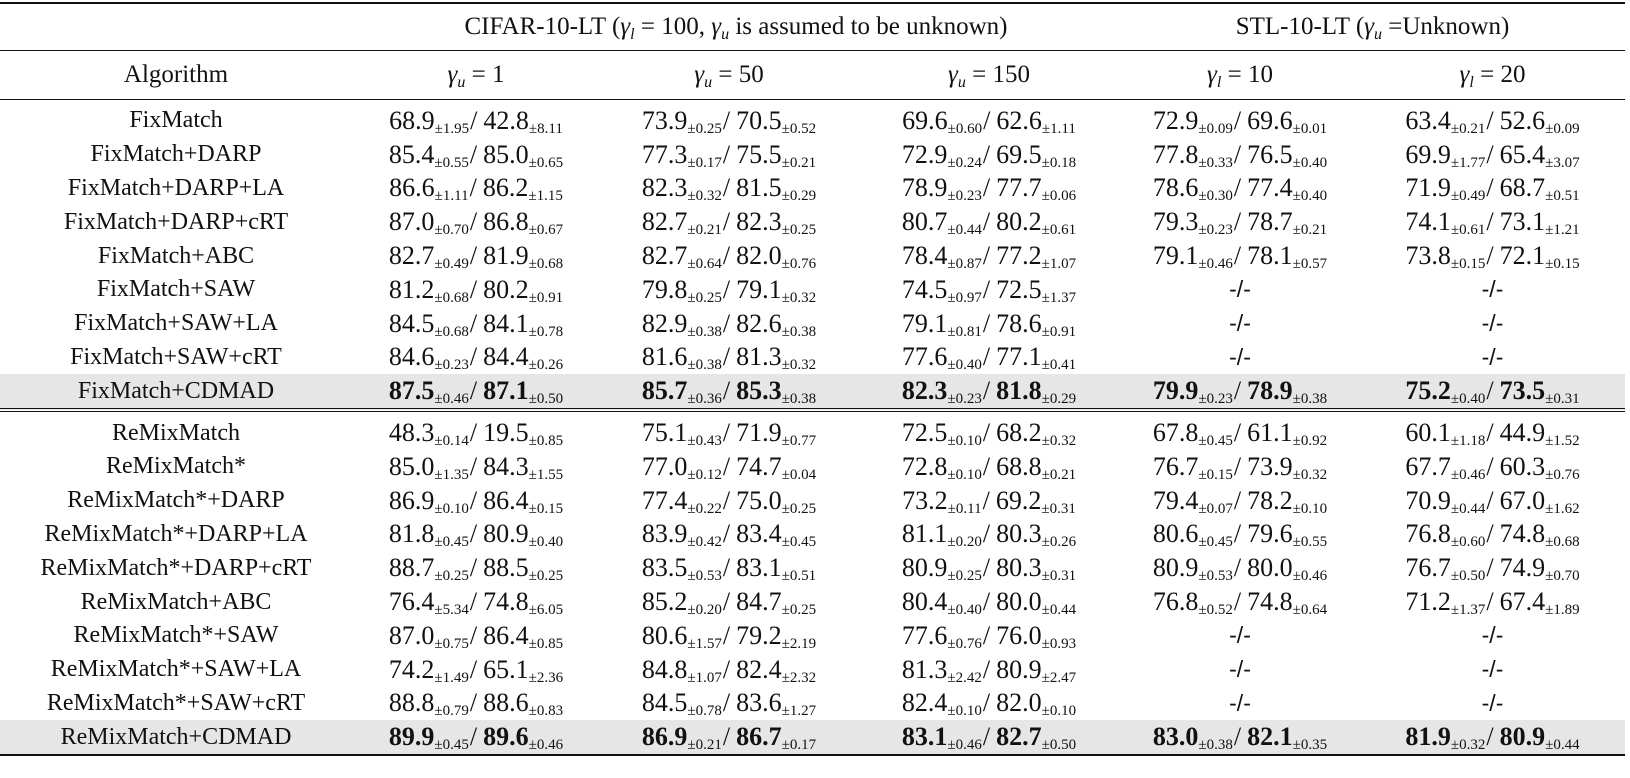 This screenshot has width=1630, height=778. Describe the element at coordinates (1215, 576) in the screenshot. I see `top1-std: ±0.53` at that location.